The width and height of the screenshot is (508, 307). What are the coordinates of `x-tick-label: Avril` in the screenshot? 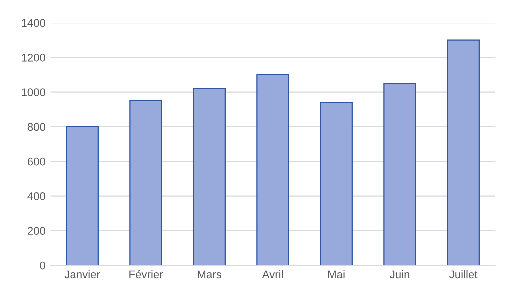 It's located at (273, 274).